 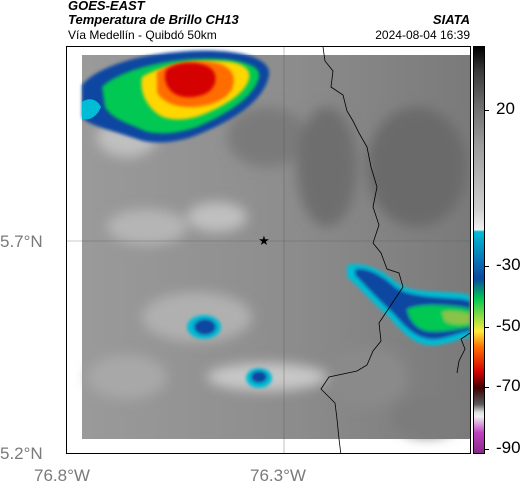 I want to click on storm-cell-east, so click(x=408, y=304).